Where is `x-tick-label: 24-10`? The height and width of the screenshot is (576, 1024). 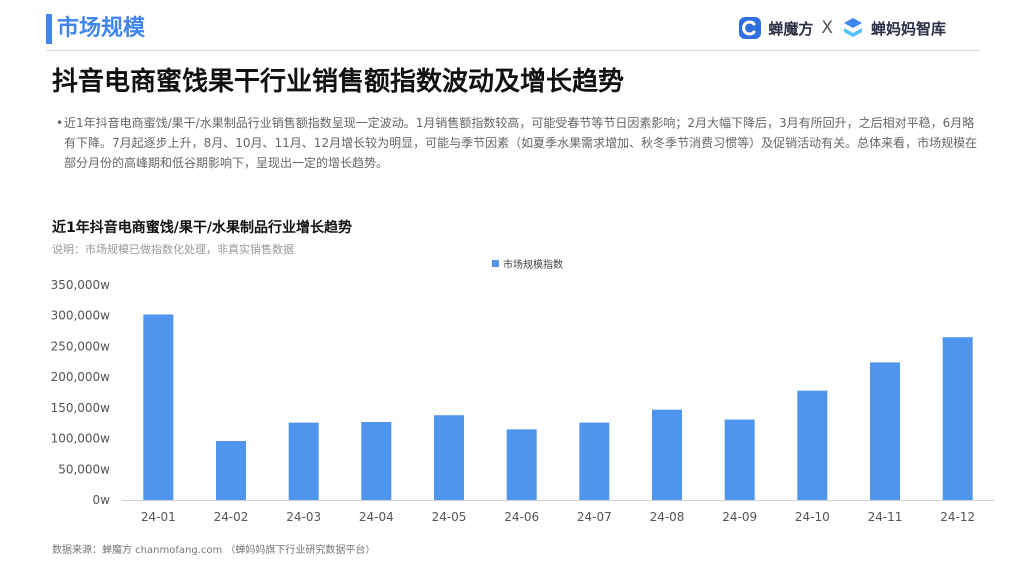 x-tick-label: 24-10 is located at coordinates (812, 517).